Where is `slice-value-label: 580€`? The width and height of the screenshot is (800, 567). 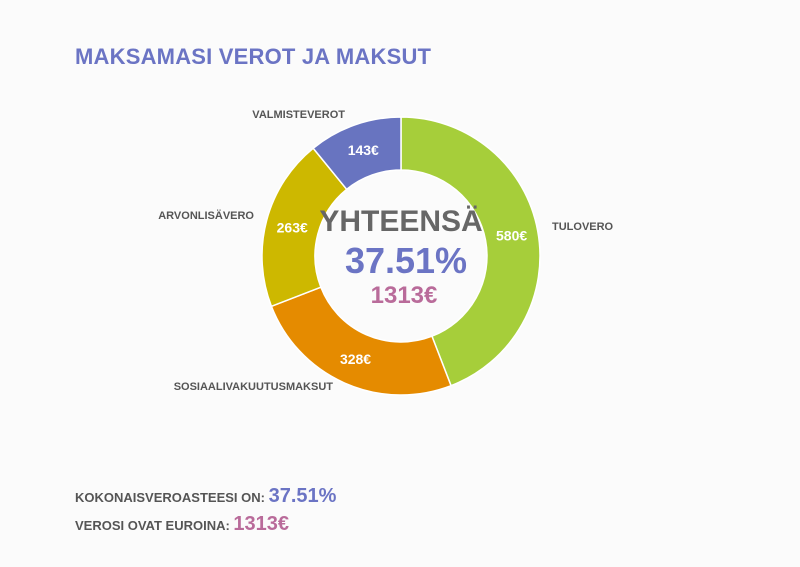 slice-value-label: 580€ is located at coordinates (511, 235).